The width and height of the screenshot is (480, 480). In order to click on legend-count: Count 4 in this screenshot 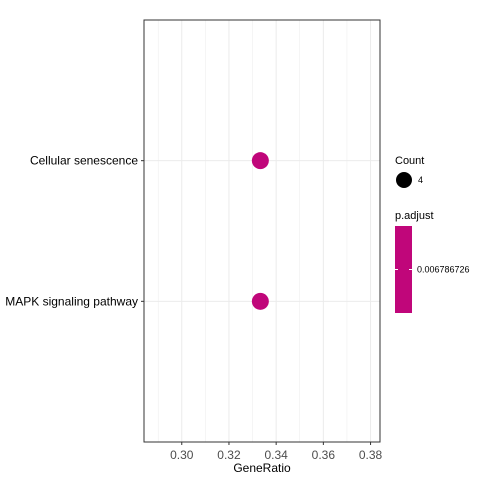, I will do `click(409, 171)`.